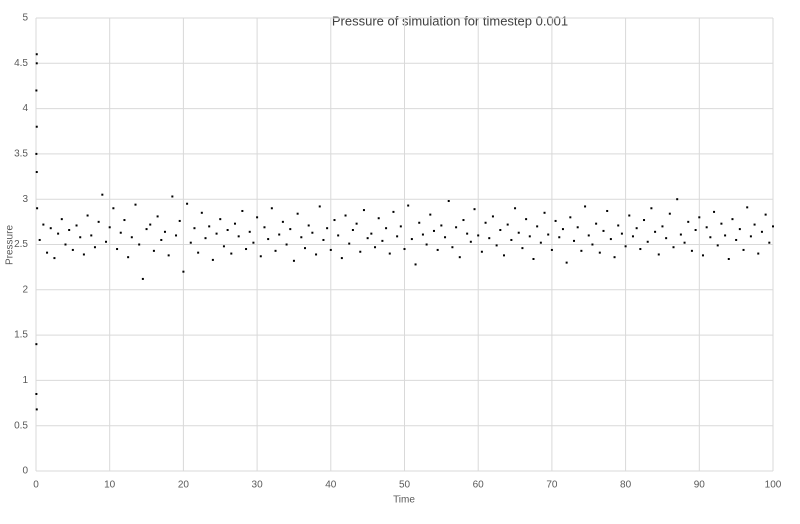  What do you see at coordinates (21, 425) in the screenshot?
I see `y-tick-label: 0.5` at bounding box center [21, 425].